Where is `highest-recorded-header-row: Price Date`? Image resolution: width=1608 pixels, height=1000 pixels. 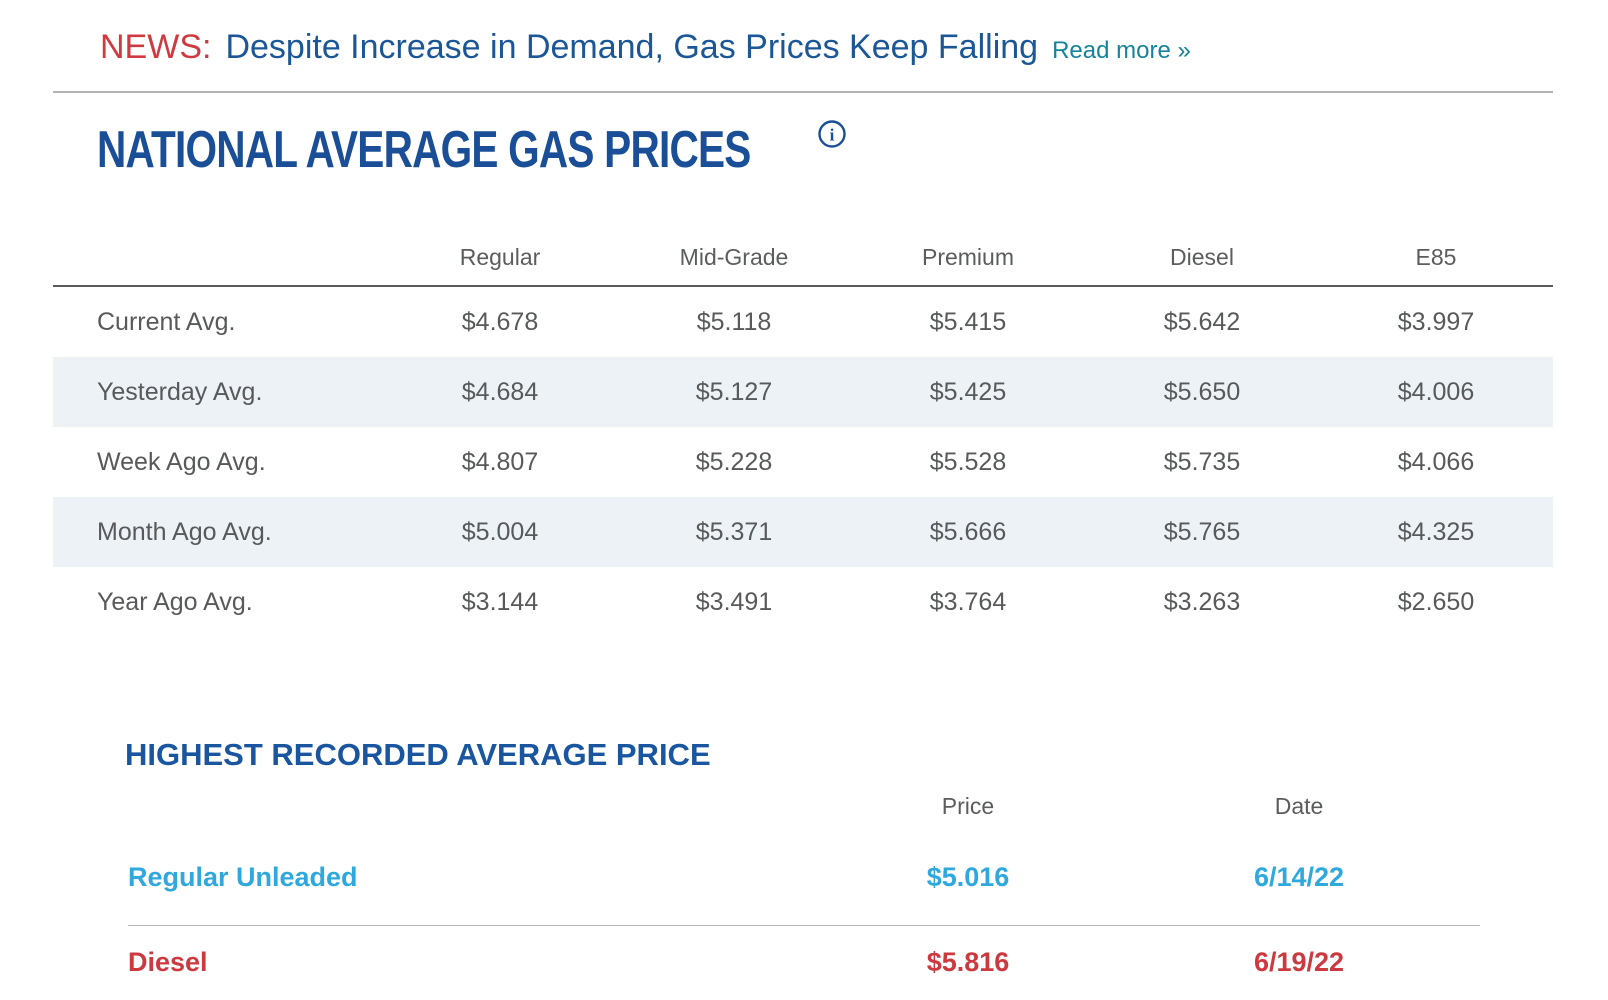 highest-recorded-header-row: Price Date is located at coordinates (804, 806).